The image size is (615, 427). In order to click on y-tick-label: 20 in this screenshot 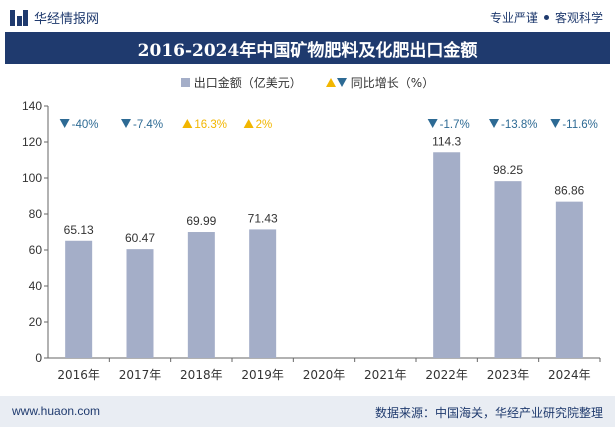, I will do `click(36, 322)`.